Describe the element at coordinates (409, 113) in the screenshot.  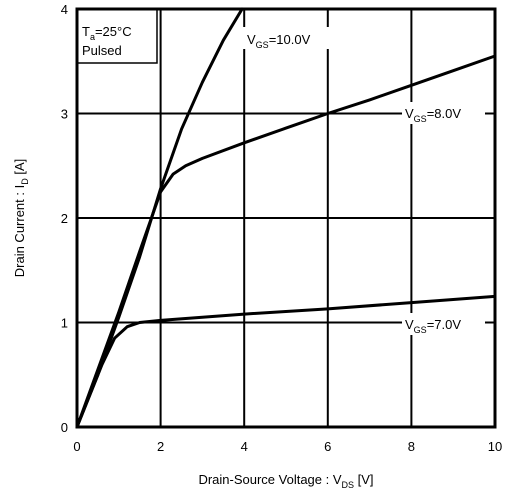
I see `series-label-8v-main: V` at that location.